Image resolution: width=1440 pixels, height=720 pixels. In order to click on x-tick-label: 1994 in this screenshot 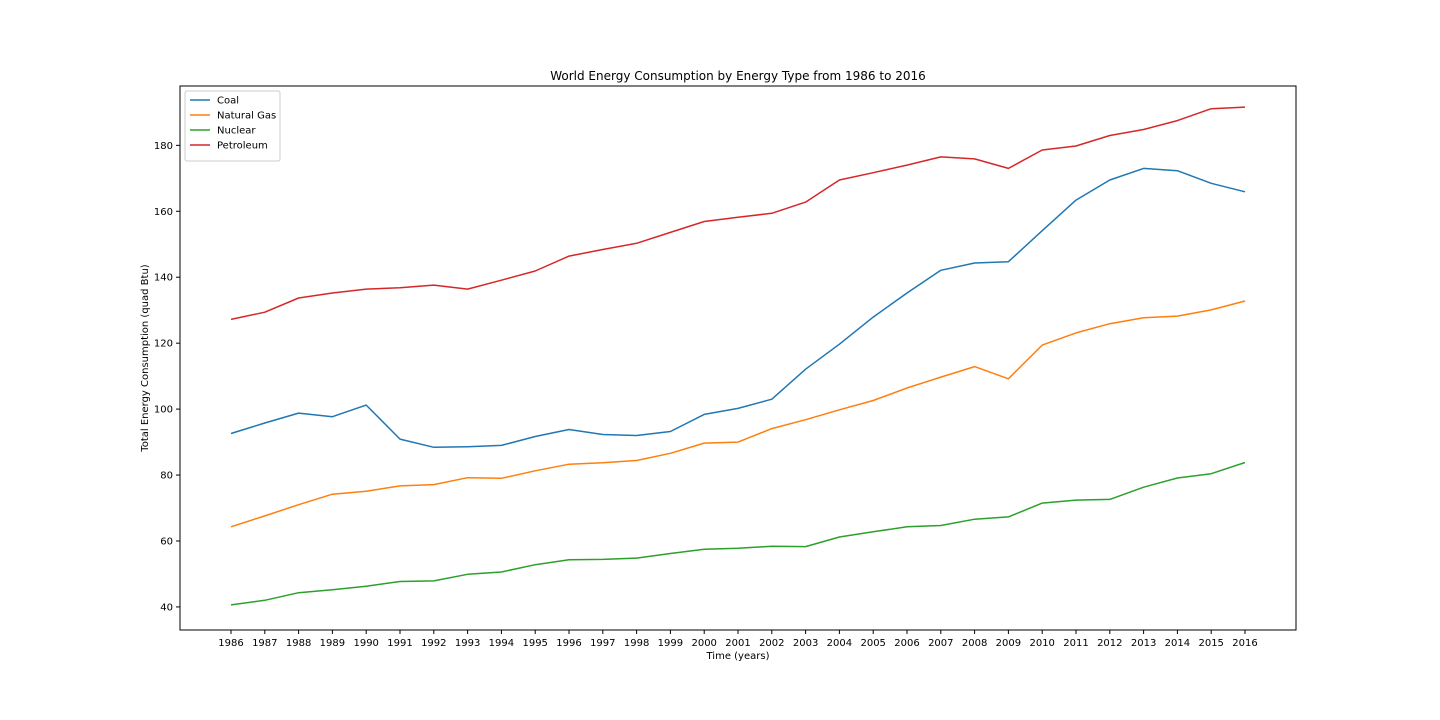, I will do `click(501, 643)`.